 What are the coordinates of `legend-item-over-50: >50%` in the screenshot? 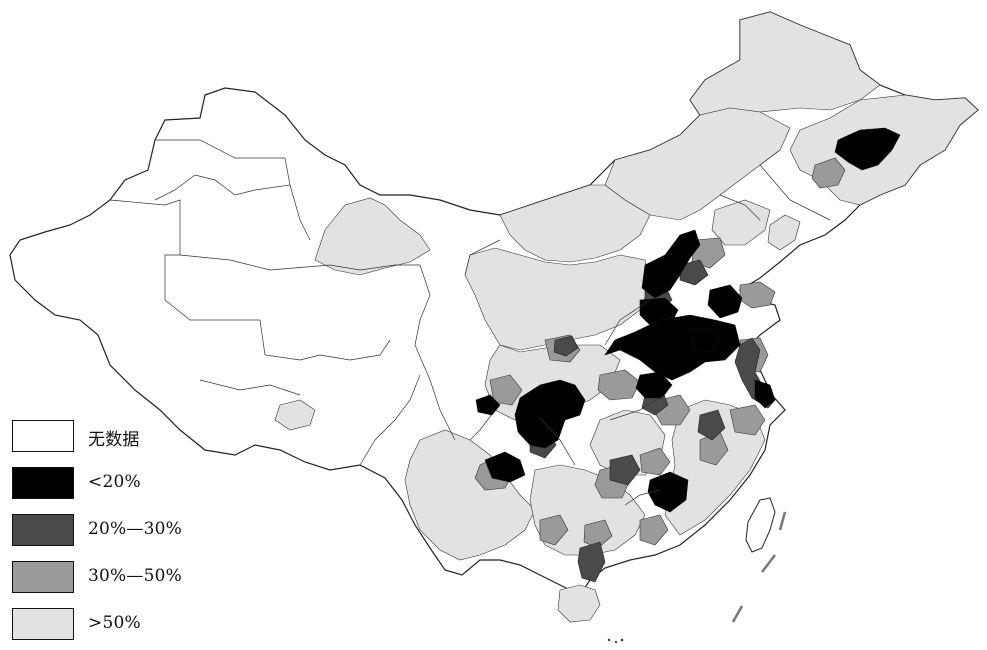 It's located at (107, 625).